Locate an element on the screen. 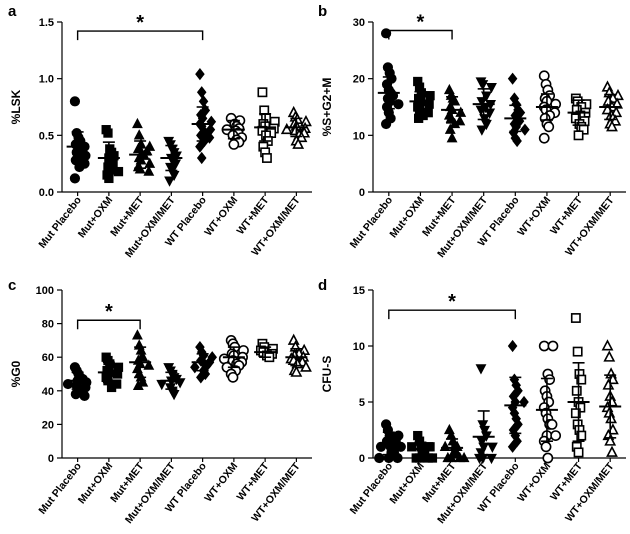 The height and width of the screenshot is (534, 630). panel-letter: d is located at coordinates (322, 285).